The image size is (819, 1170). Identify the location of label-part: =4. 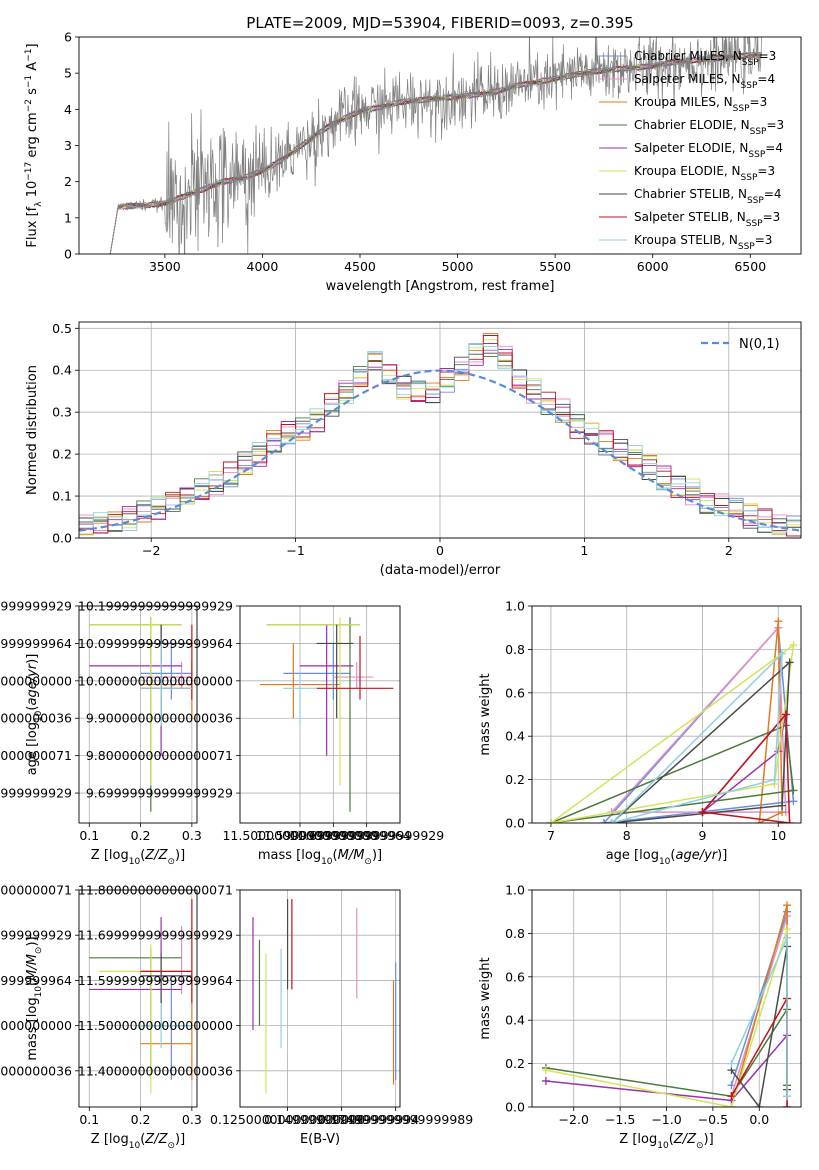
(773, 194).